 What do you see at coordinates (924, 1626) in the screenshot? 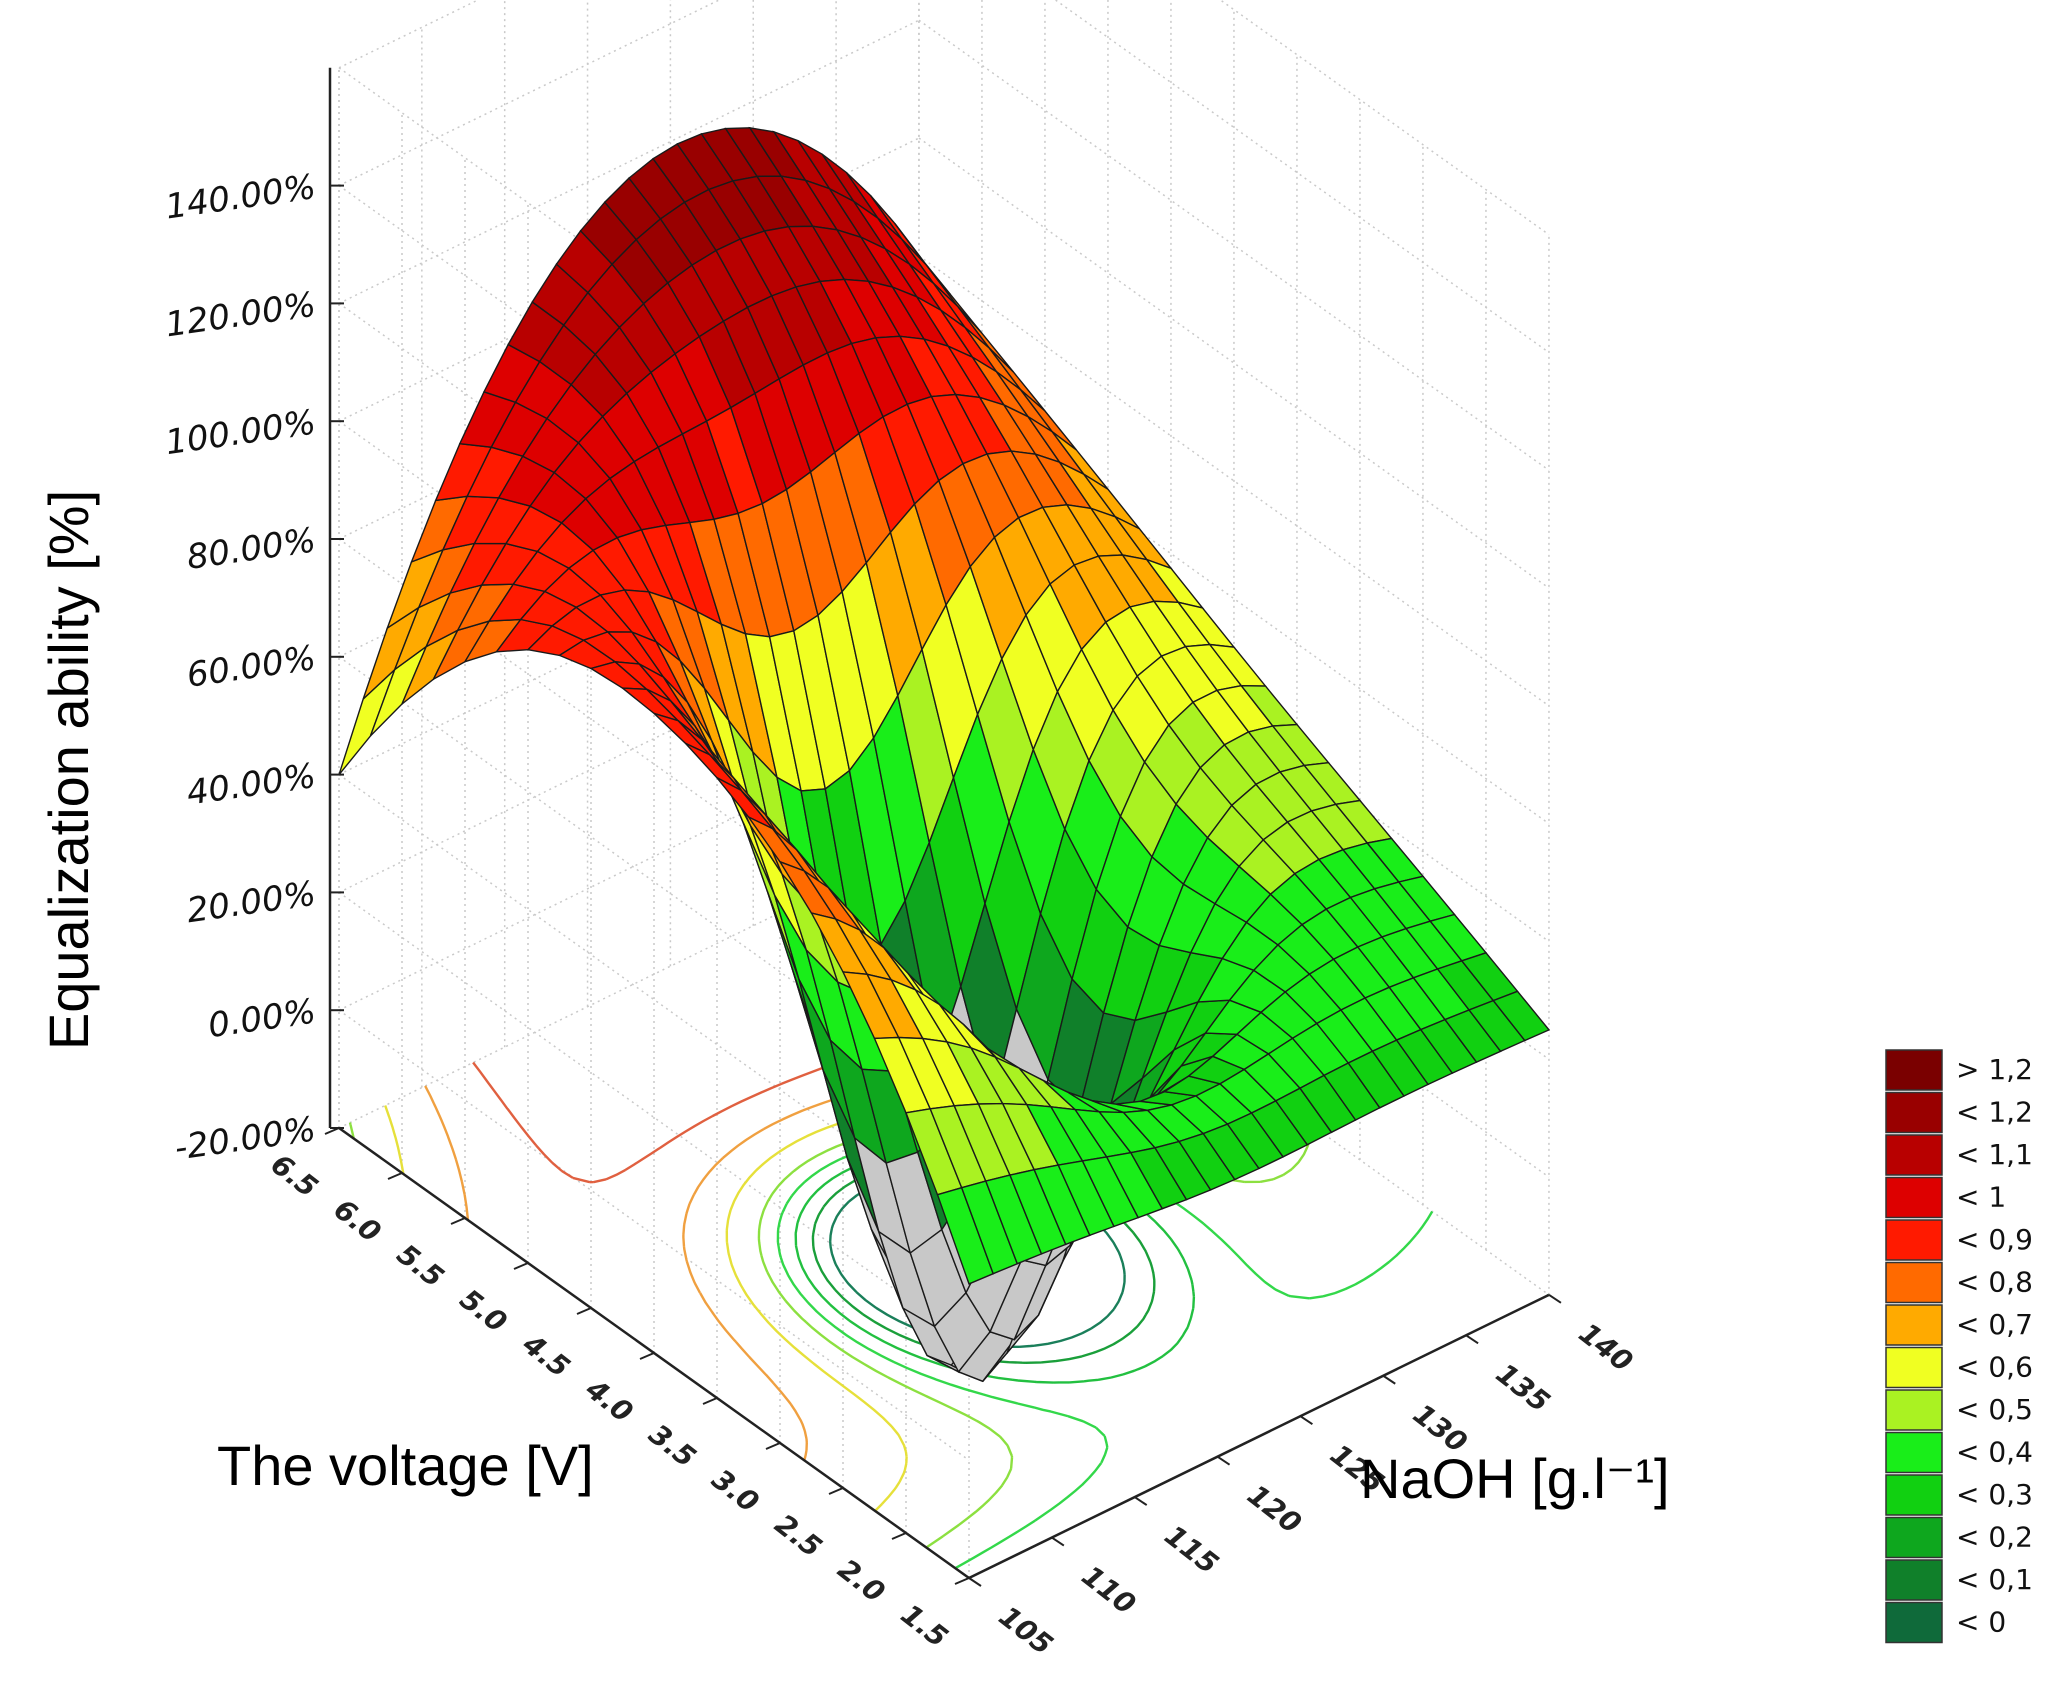
I see `voltage-tick-label: 1.5` at bounding box center [924, 1626].